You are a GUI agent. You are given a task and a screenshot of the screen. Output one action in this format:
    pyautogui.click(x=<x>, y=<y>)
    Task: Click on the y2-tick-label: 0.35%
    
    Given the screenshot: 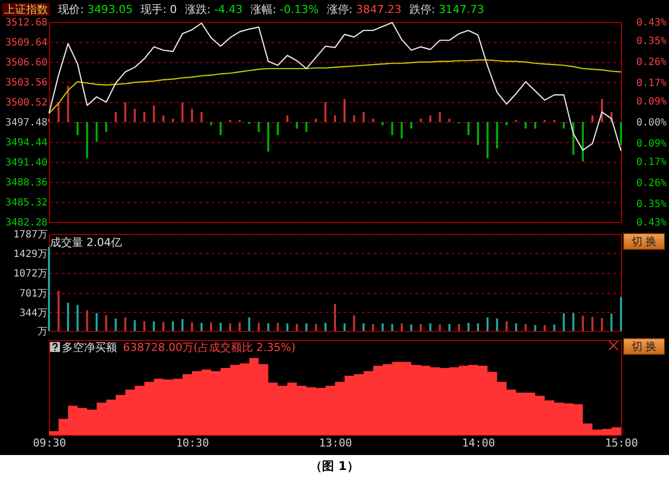 What is the action you would take?
    pyautogui.click(x=651, y=42)
    